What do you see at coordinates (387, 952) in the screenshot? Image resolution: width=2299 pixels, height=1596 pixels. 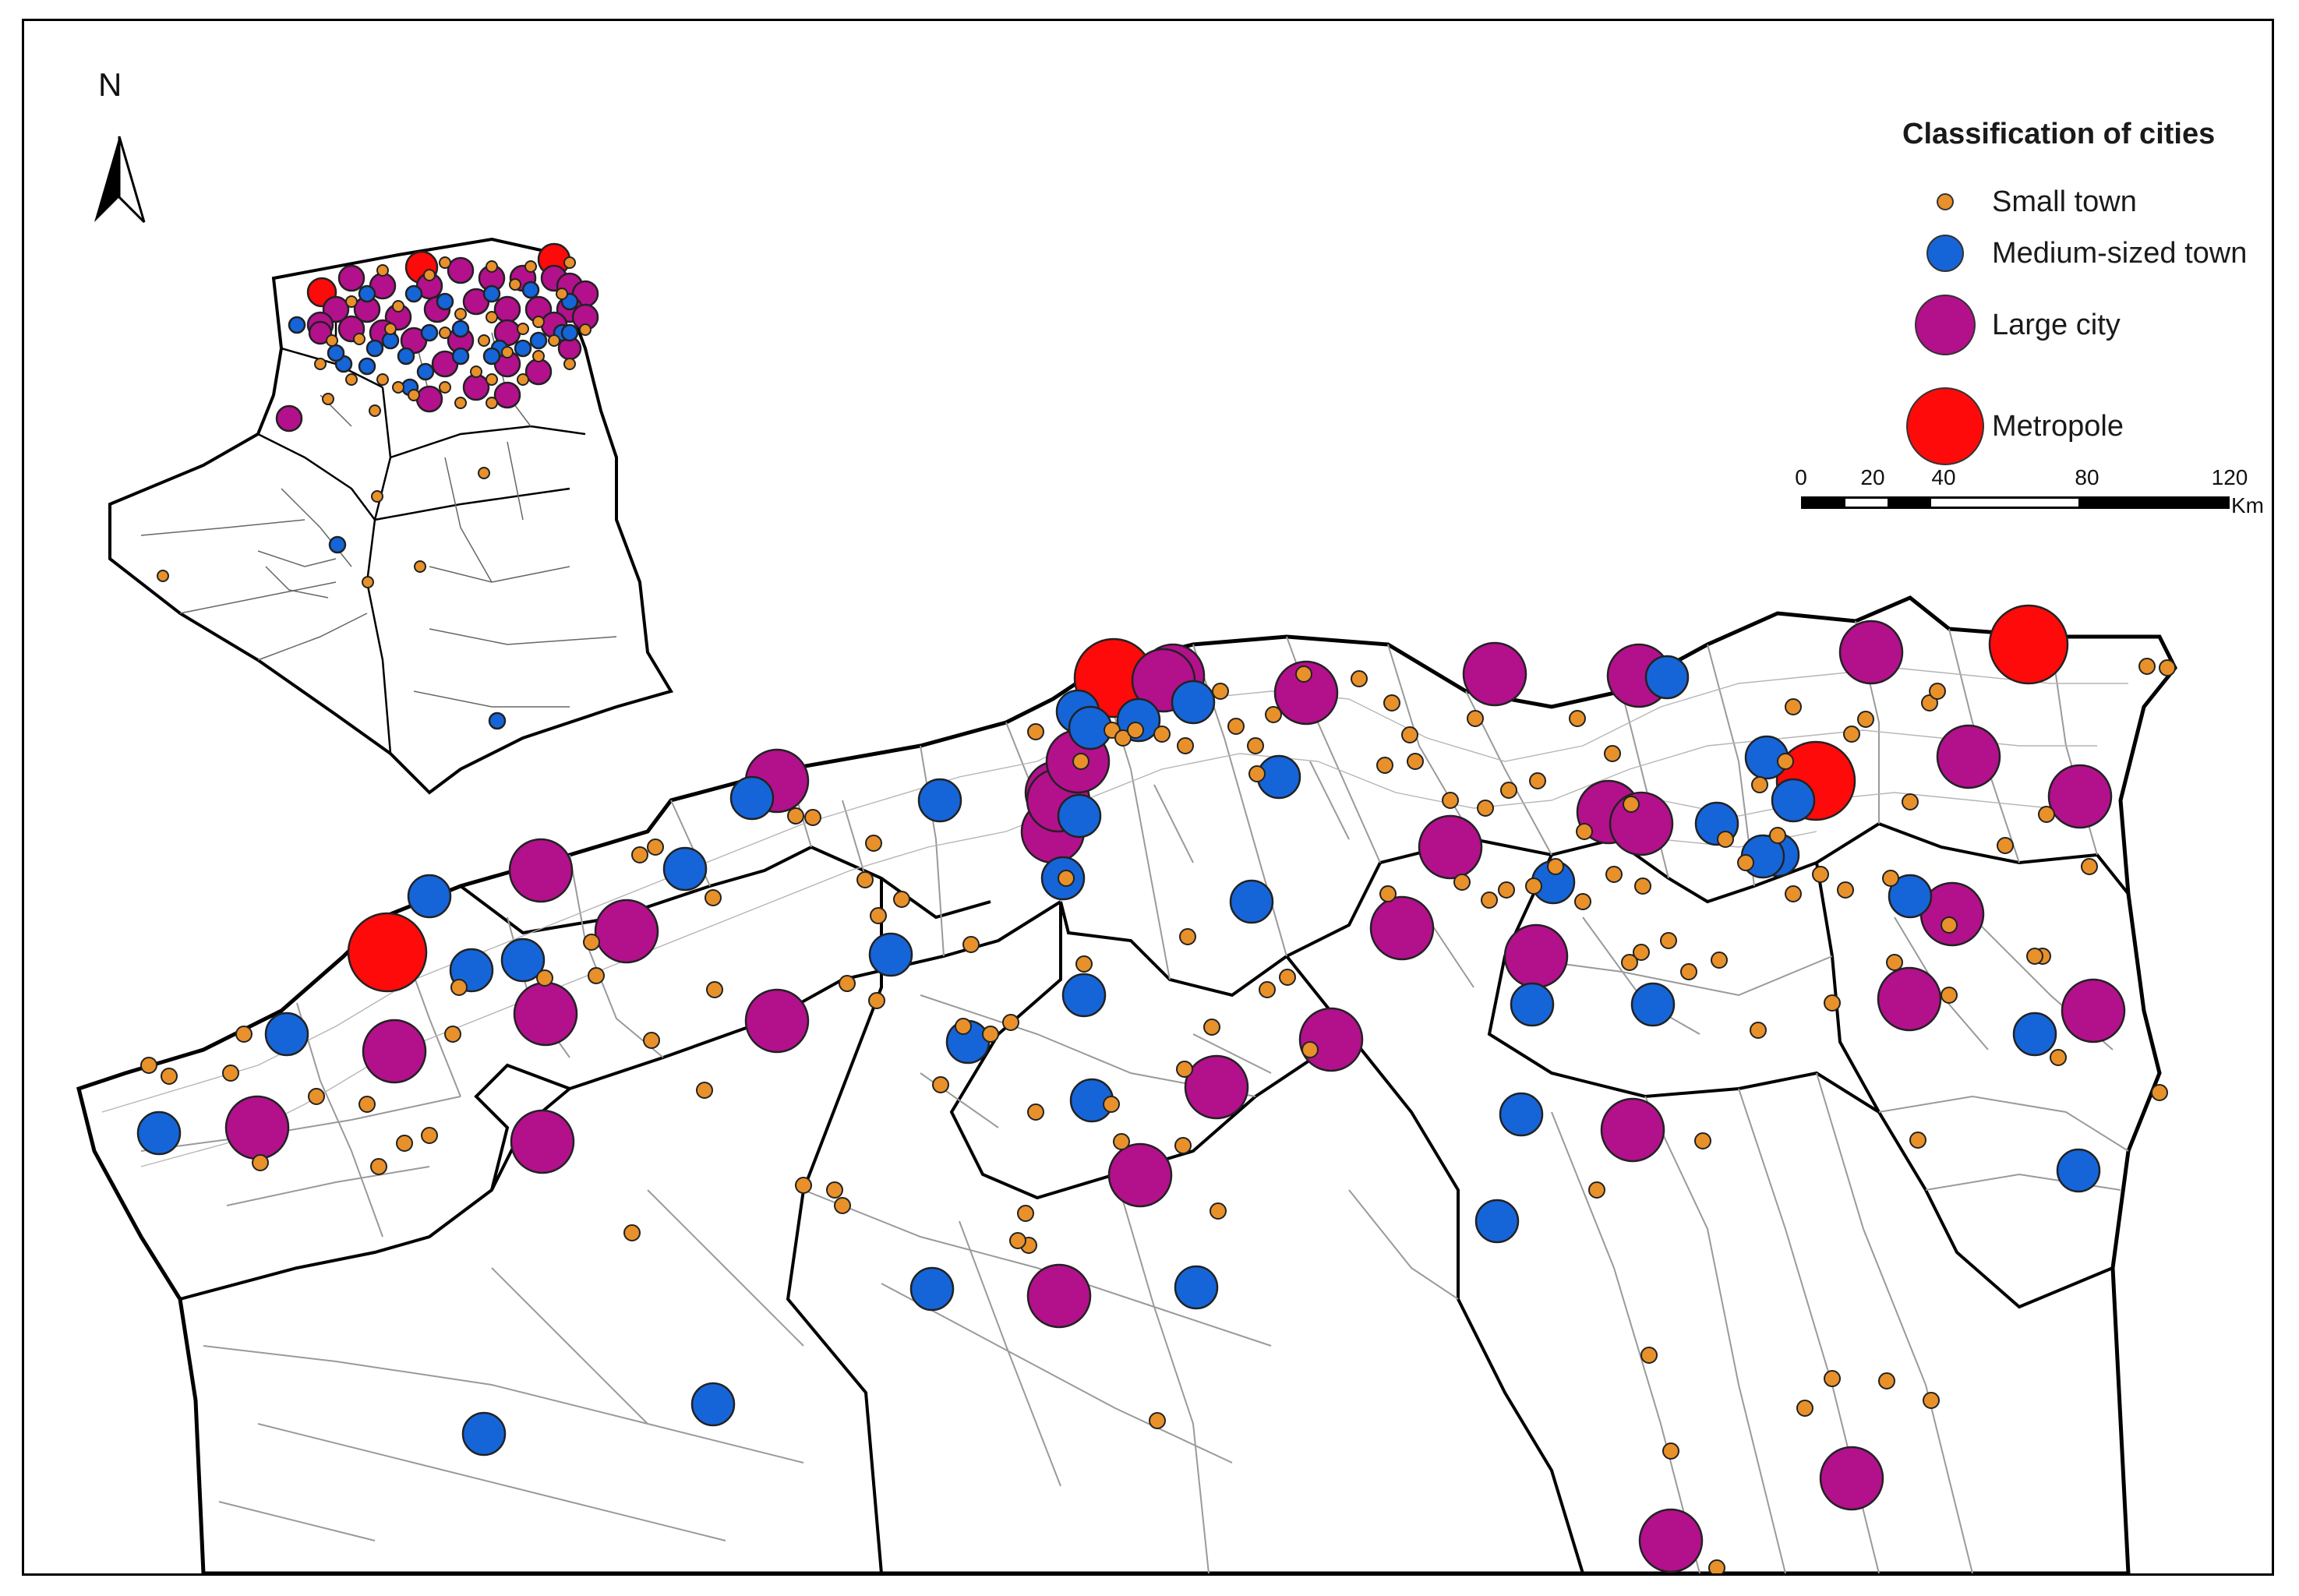 I see `metropole-marker` at bounding box center [387, 952].